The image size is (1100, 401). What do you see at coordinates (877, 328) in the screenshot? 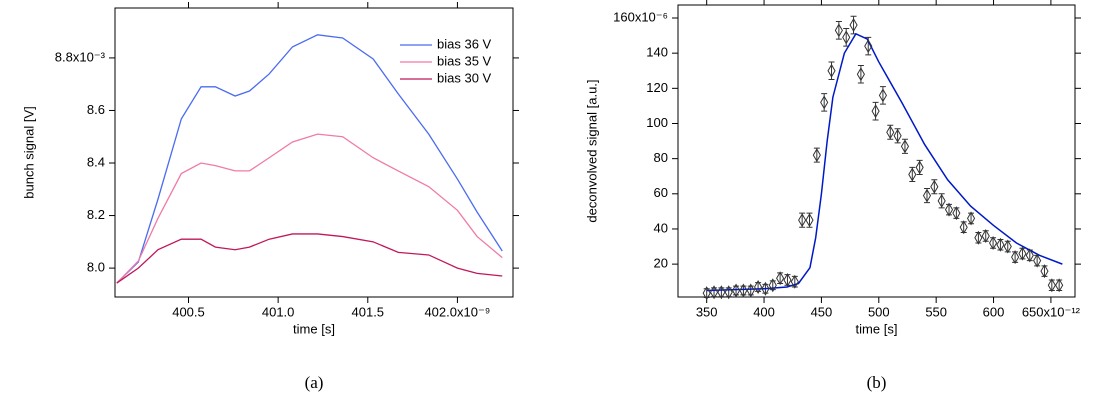
I see `x-axis-title: time [s]` at bounding box center [877, 328].